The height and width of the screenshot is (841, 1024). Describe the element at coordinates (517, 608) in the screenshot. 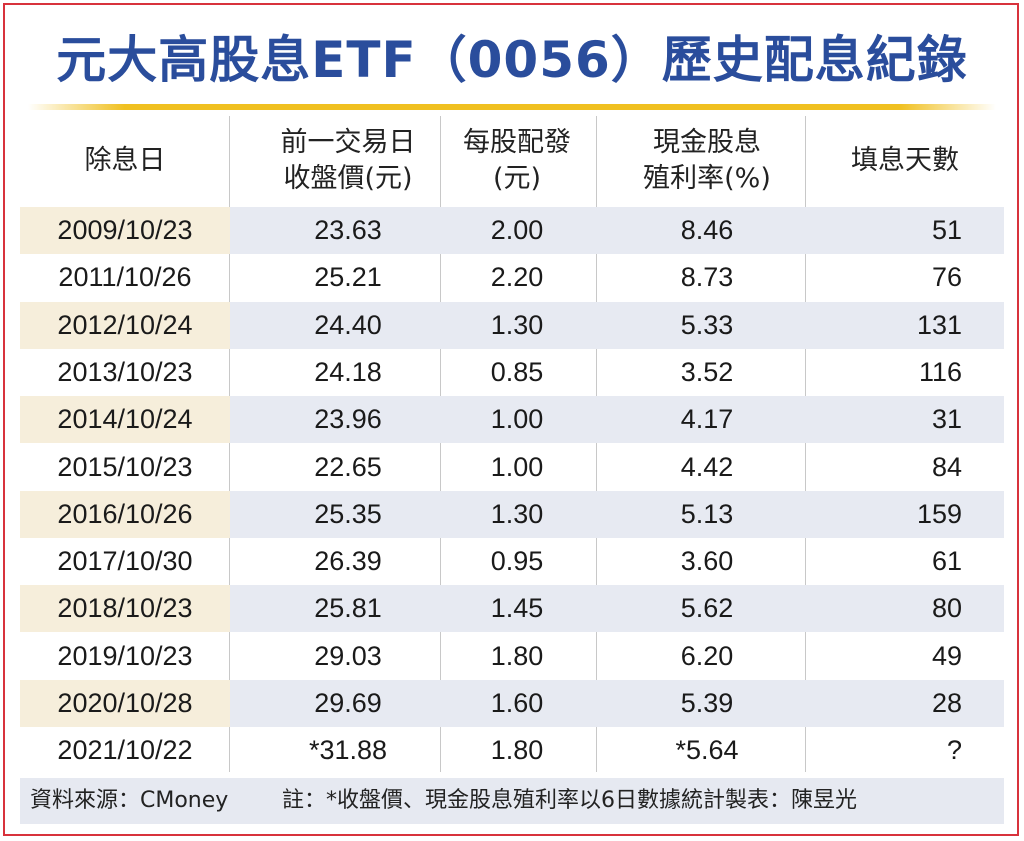

I see `dividend-per-share: 1.45` at that location.